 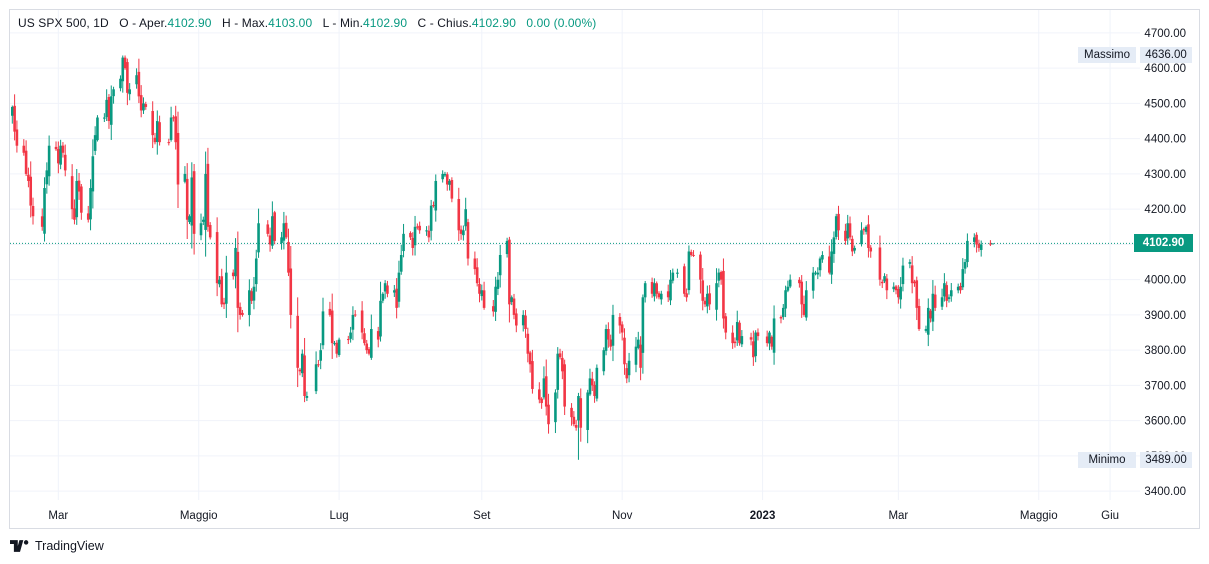 I want to click on lowest-price-label: Minimo, so click(x=1107, y=459).